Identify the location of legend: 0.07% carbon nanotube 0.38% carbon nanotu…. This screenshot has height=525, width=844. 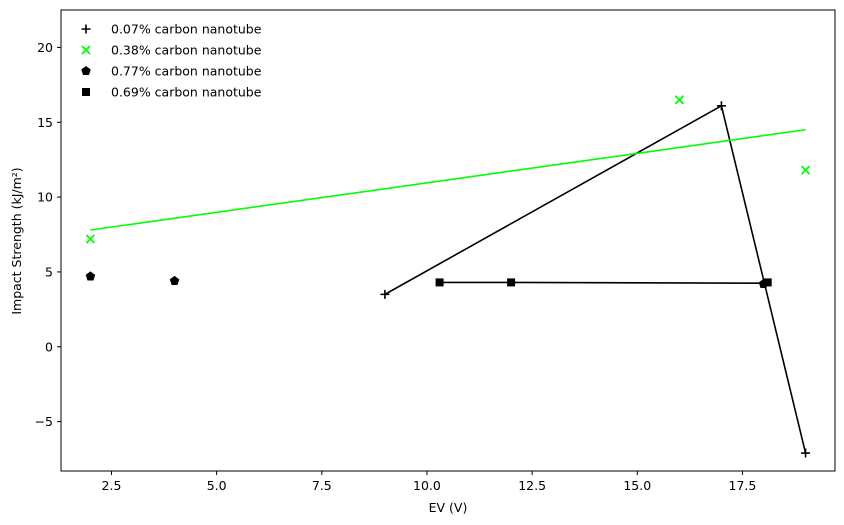
(171, 61).